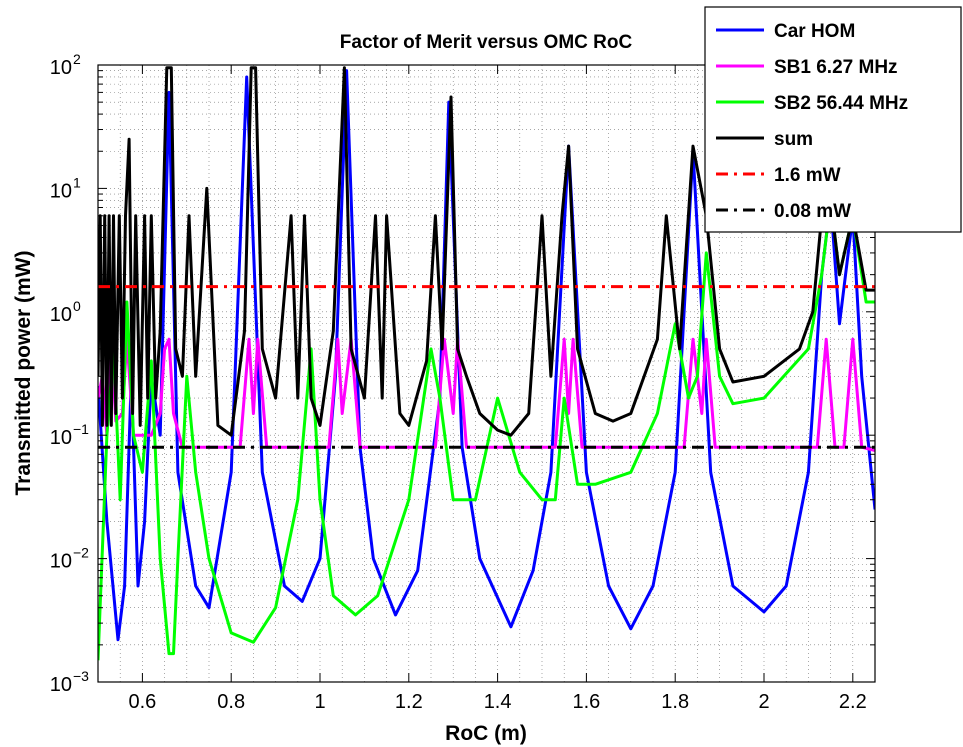  What do you see at coordinates (81, 553) in the screenshot?
I see `y-tick-exponent: −2` at bounding box center [81, 553].